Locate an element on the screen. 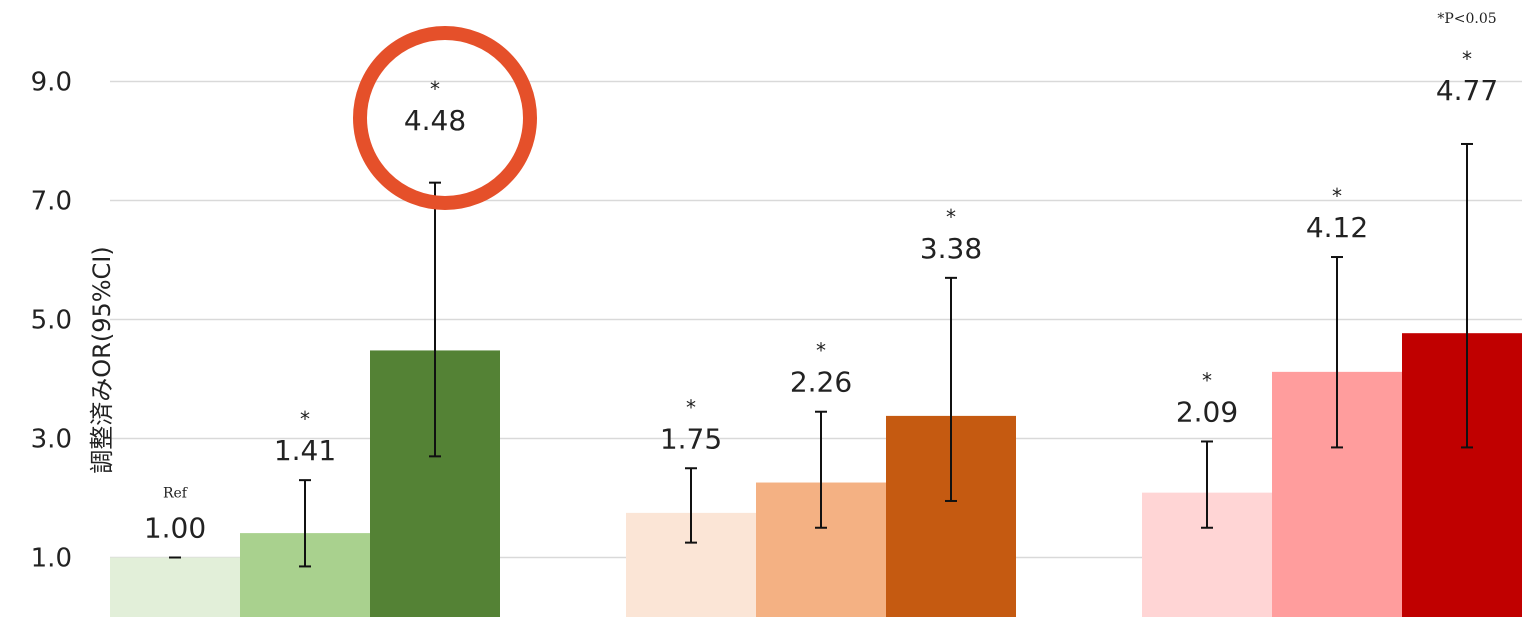 This screenshot has height=617, width=1522. y-tick-label: 7.0 is located at coordinates (51, 202).